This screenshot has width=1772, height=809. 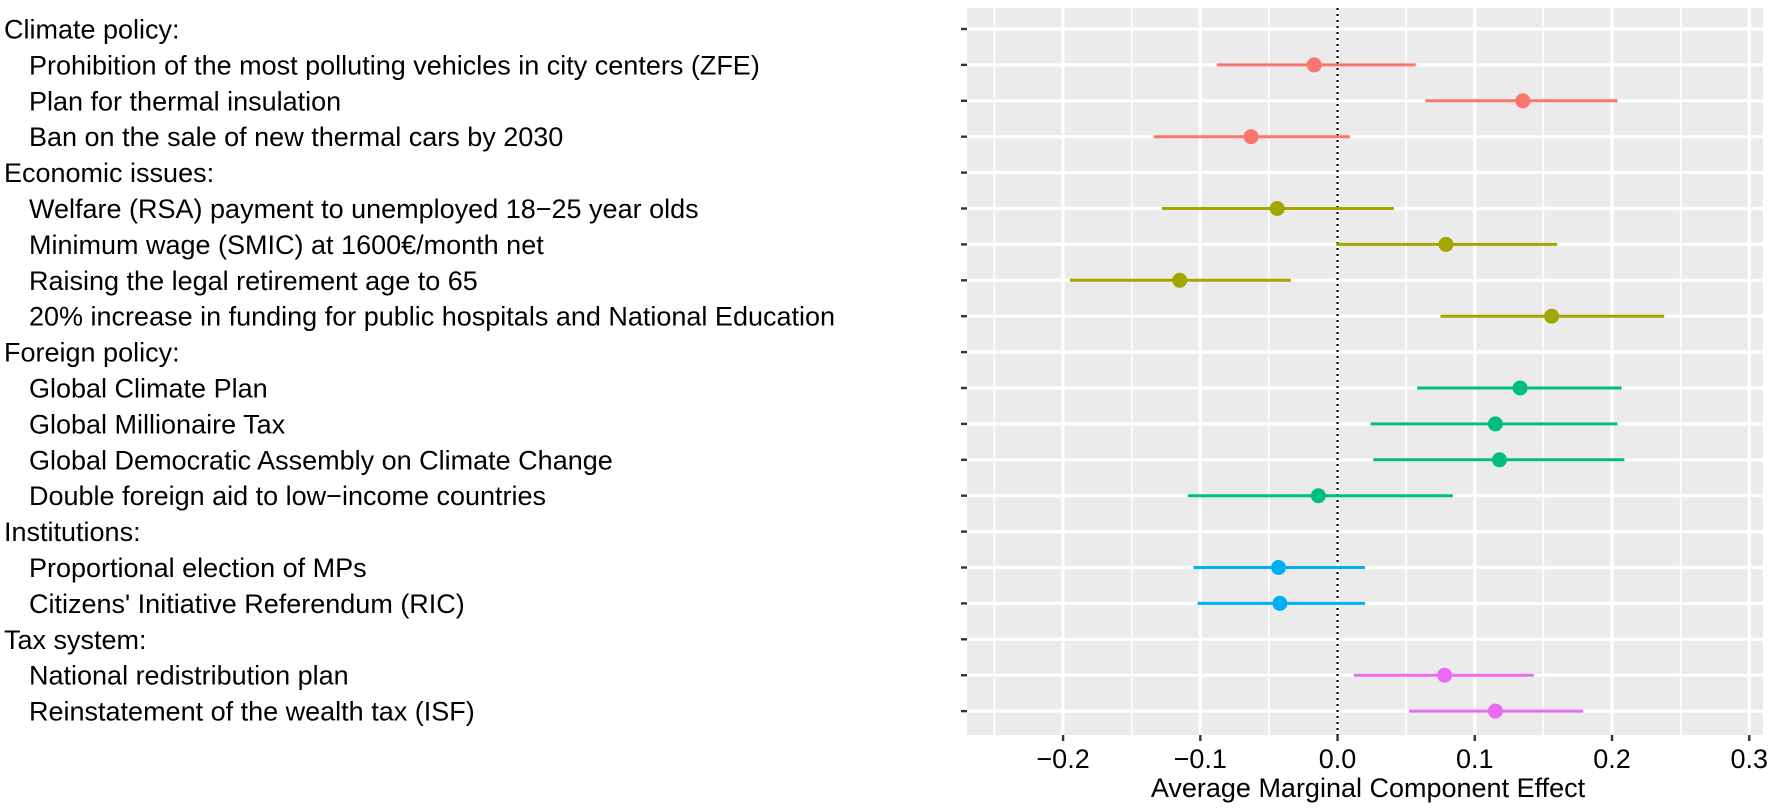 What do you see at coordinates (1446, 244) in the screenshot?
I see `estimate-minimum-wage-smic-at-1600-month-net-point` at bounding box center [1446, 244].